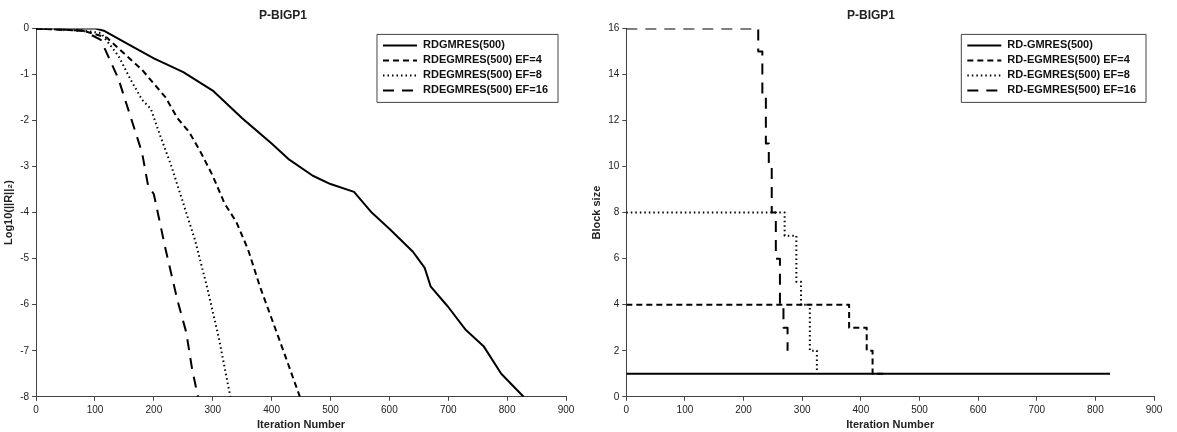  What do you see at coordinates (1072, 89) in the screenshot?
I see `legend-label: RD-EGMRES(500) EF=16` at bounding box center [1072, 89].